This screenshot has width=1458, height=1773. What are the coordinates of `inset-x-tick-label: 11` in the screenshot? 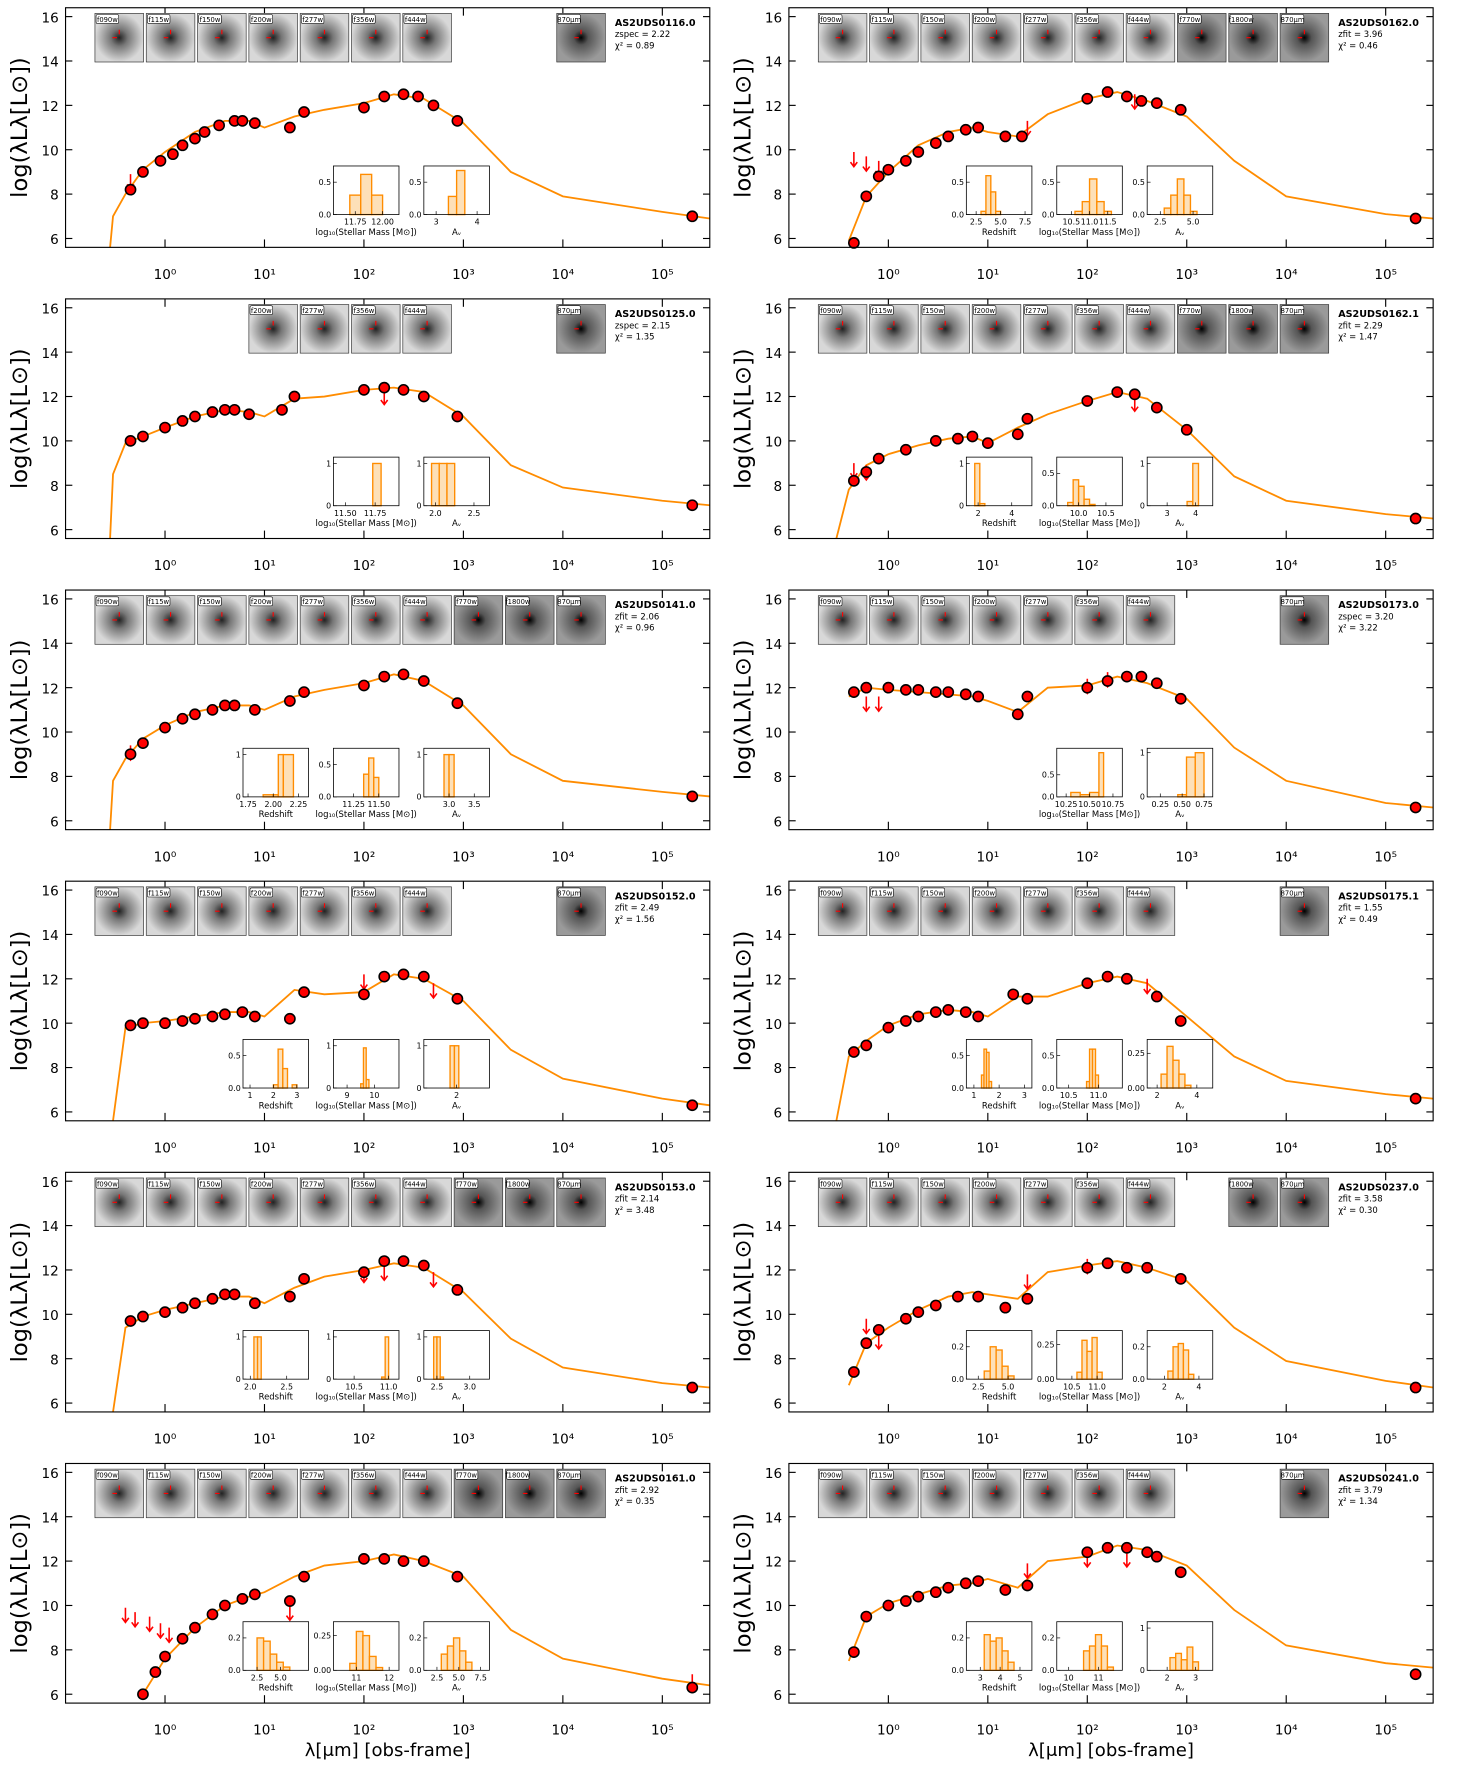 It's located at (356, 1677).